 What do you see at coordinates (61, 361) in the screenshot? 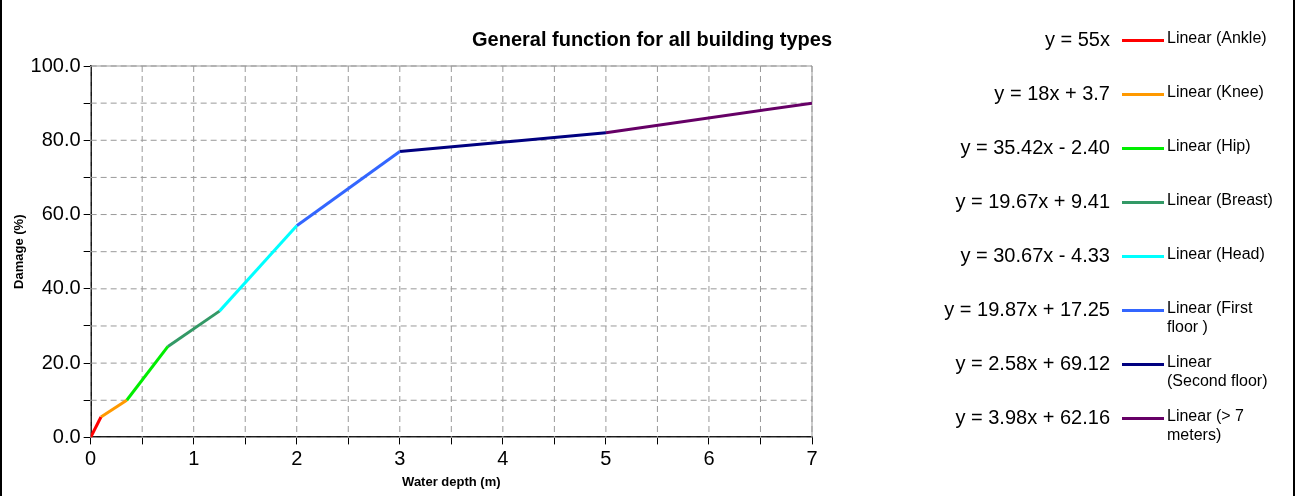
I see `y-tick-label: 20.0` at bounding box center [61, 361].